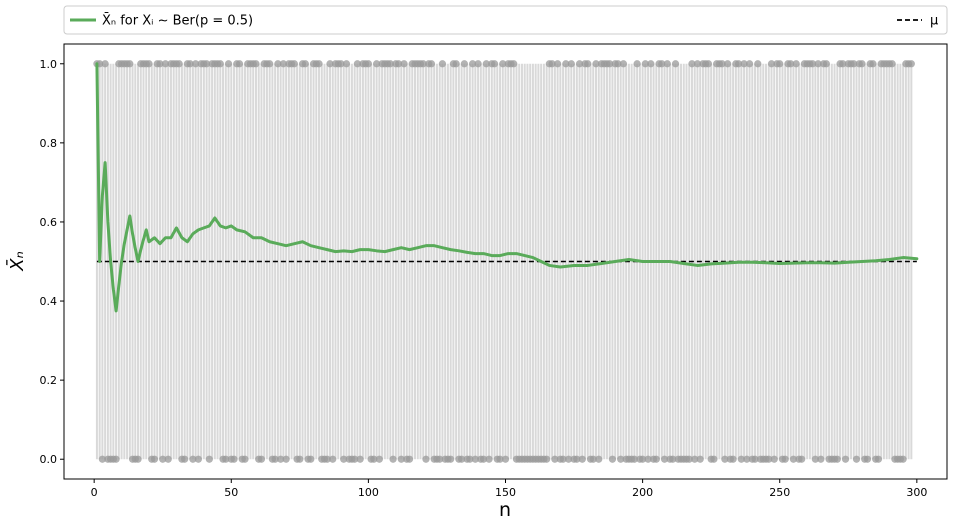  What do you see at coordinates (231, 492) in the screenshot?
I see `x-tick-label: 50` at bounding box center [231, 492].